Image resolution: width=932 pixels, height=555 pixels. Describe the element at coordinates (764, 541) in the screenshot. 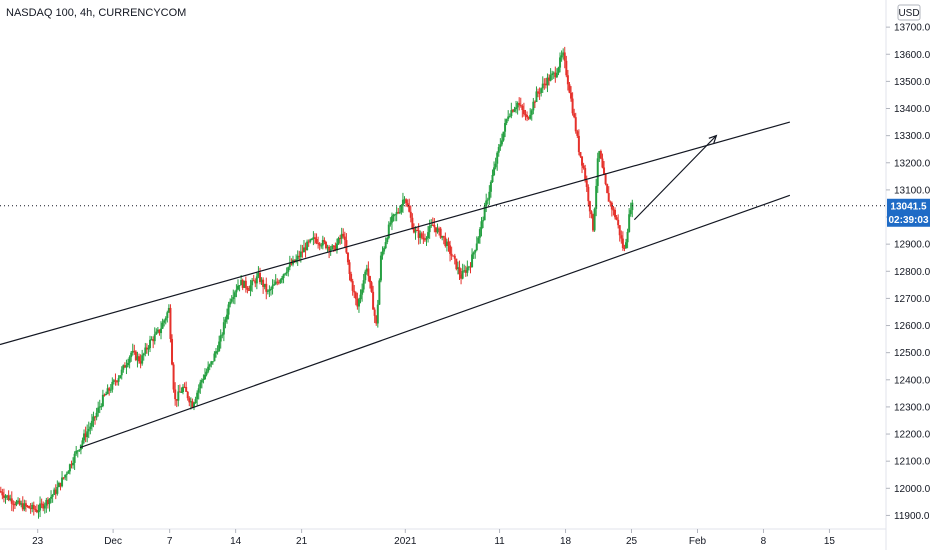

I see `x-tick-label: 8` at that location.